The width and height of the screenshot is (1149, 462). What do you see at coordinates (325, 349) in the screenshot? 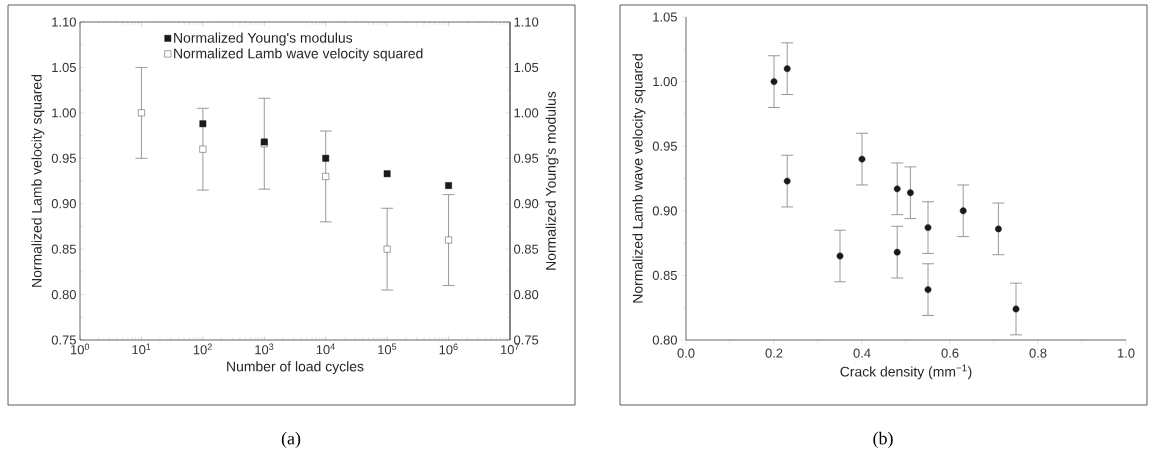
I see `x-tick-label: 10$^{4}$` at bounding box center [325, 349].